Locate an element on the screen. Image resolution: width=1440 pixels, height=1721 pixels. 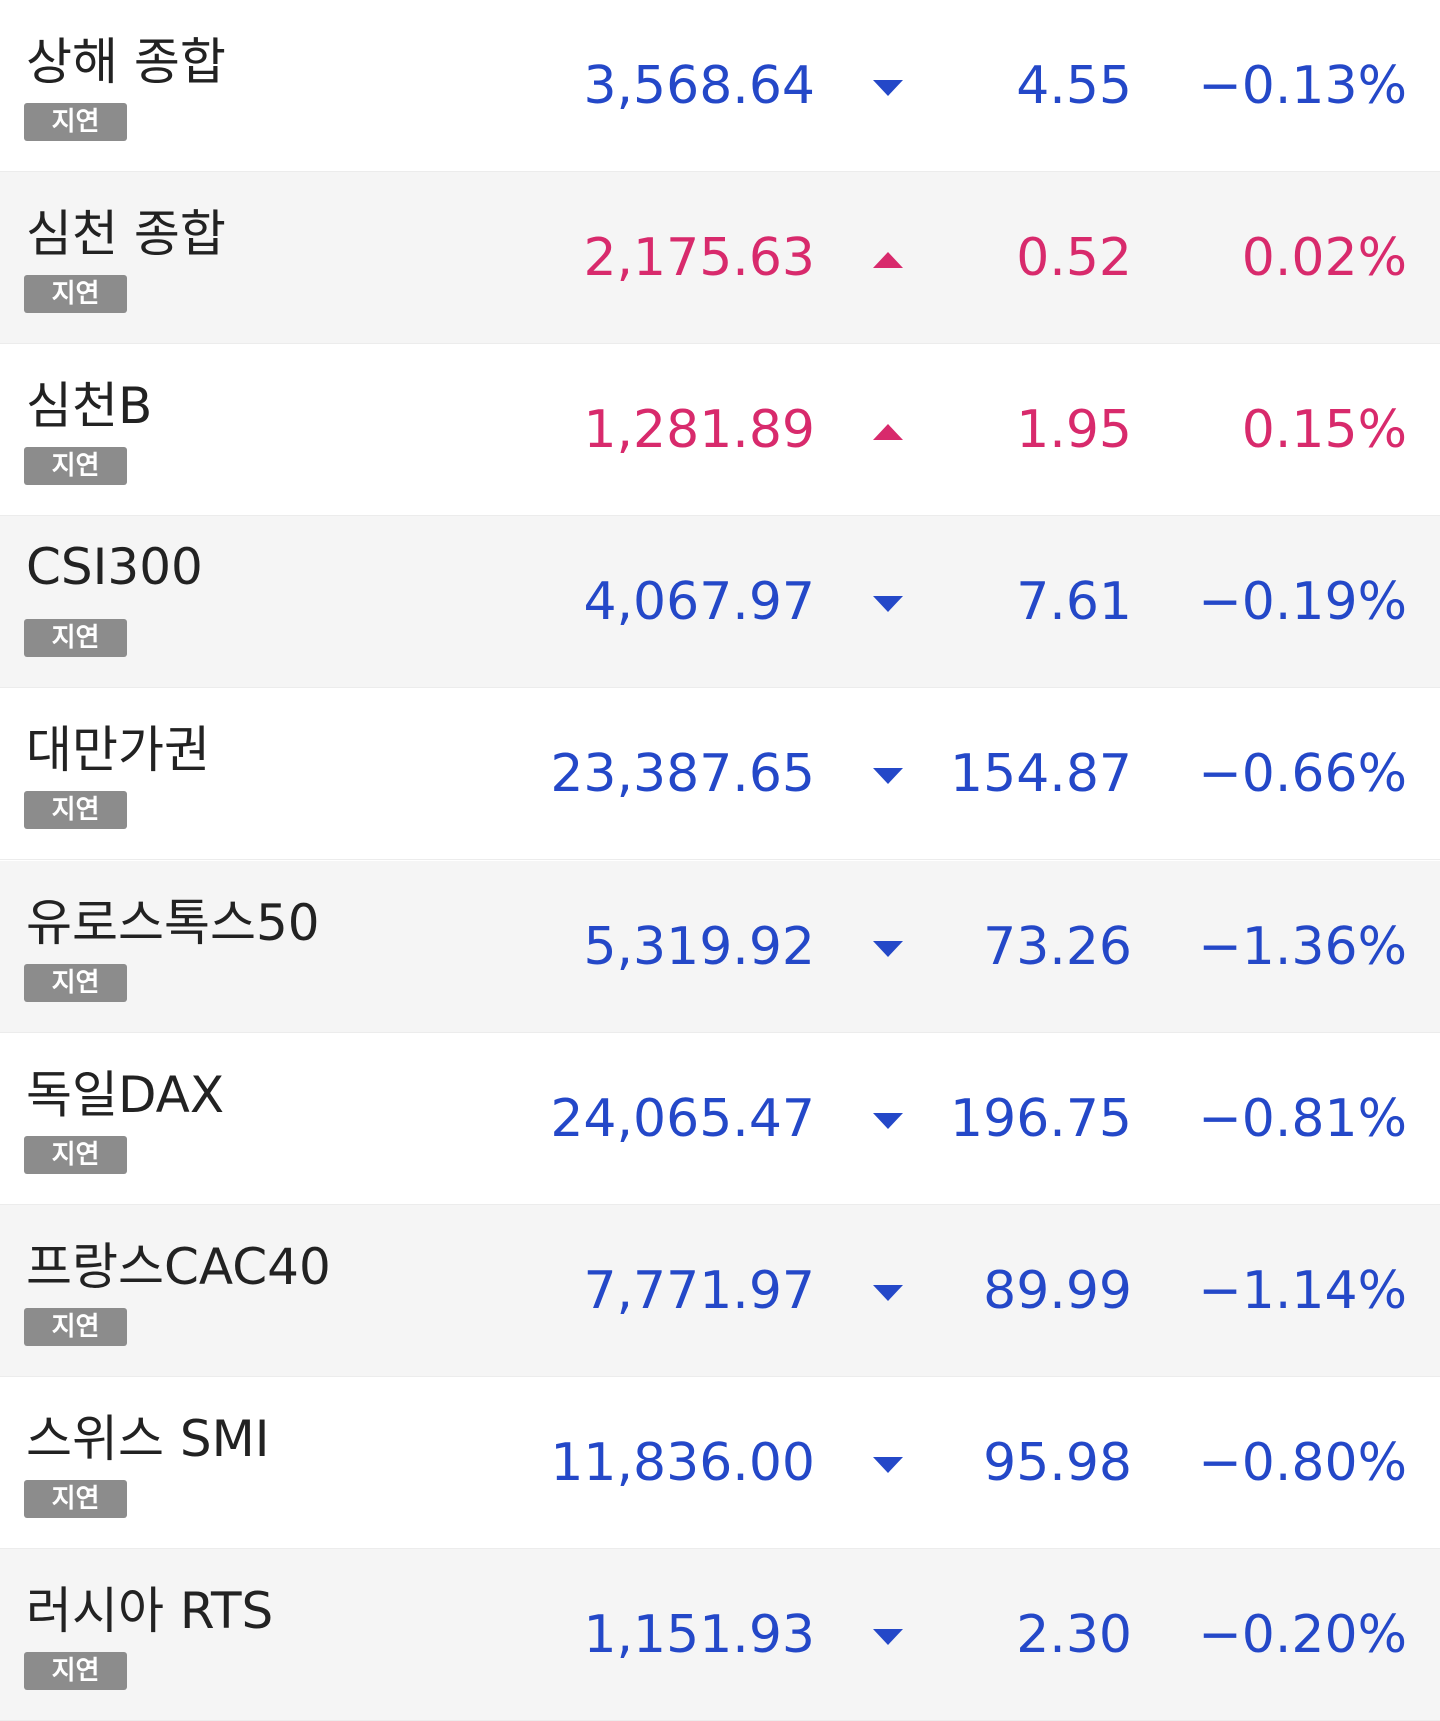
index-value: 1,281.89 is located at coordinates (699, 430).